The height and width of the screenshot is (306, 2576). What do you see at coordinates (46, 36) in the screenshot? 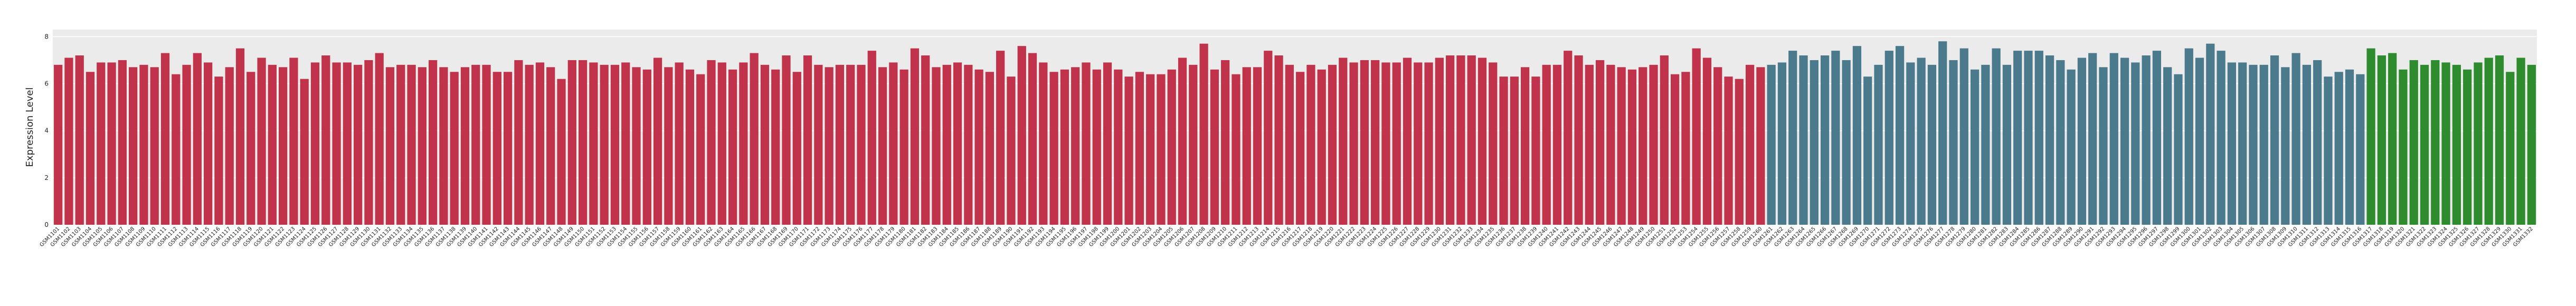
I see `y-tick-label: 8` at bounding box center [46, 36].